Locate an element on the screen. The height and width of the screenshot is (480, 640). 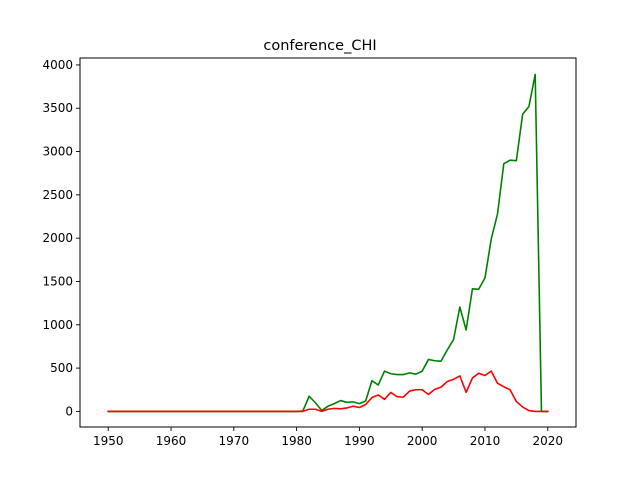
x-tick-label: 2010 is located at coordinates (485, 441).